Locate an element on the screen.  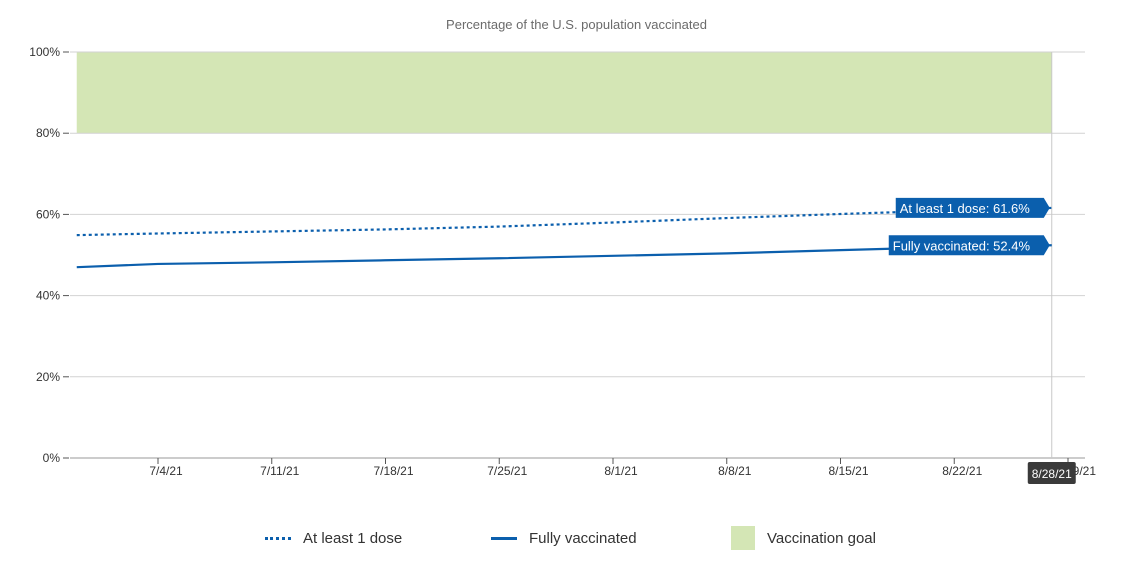
legend-item-fully-vaccinated: Fully vaccinated is located at coordinates (564, 538).